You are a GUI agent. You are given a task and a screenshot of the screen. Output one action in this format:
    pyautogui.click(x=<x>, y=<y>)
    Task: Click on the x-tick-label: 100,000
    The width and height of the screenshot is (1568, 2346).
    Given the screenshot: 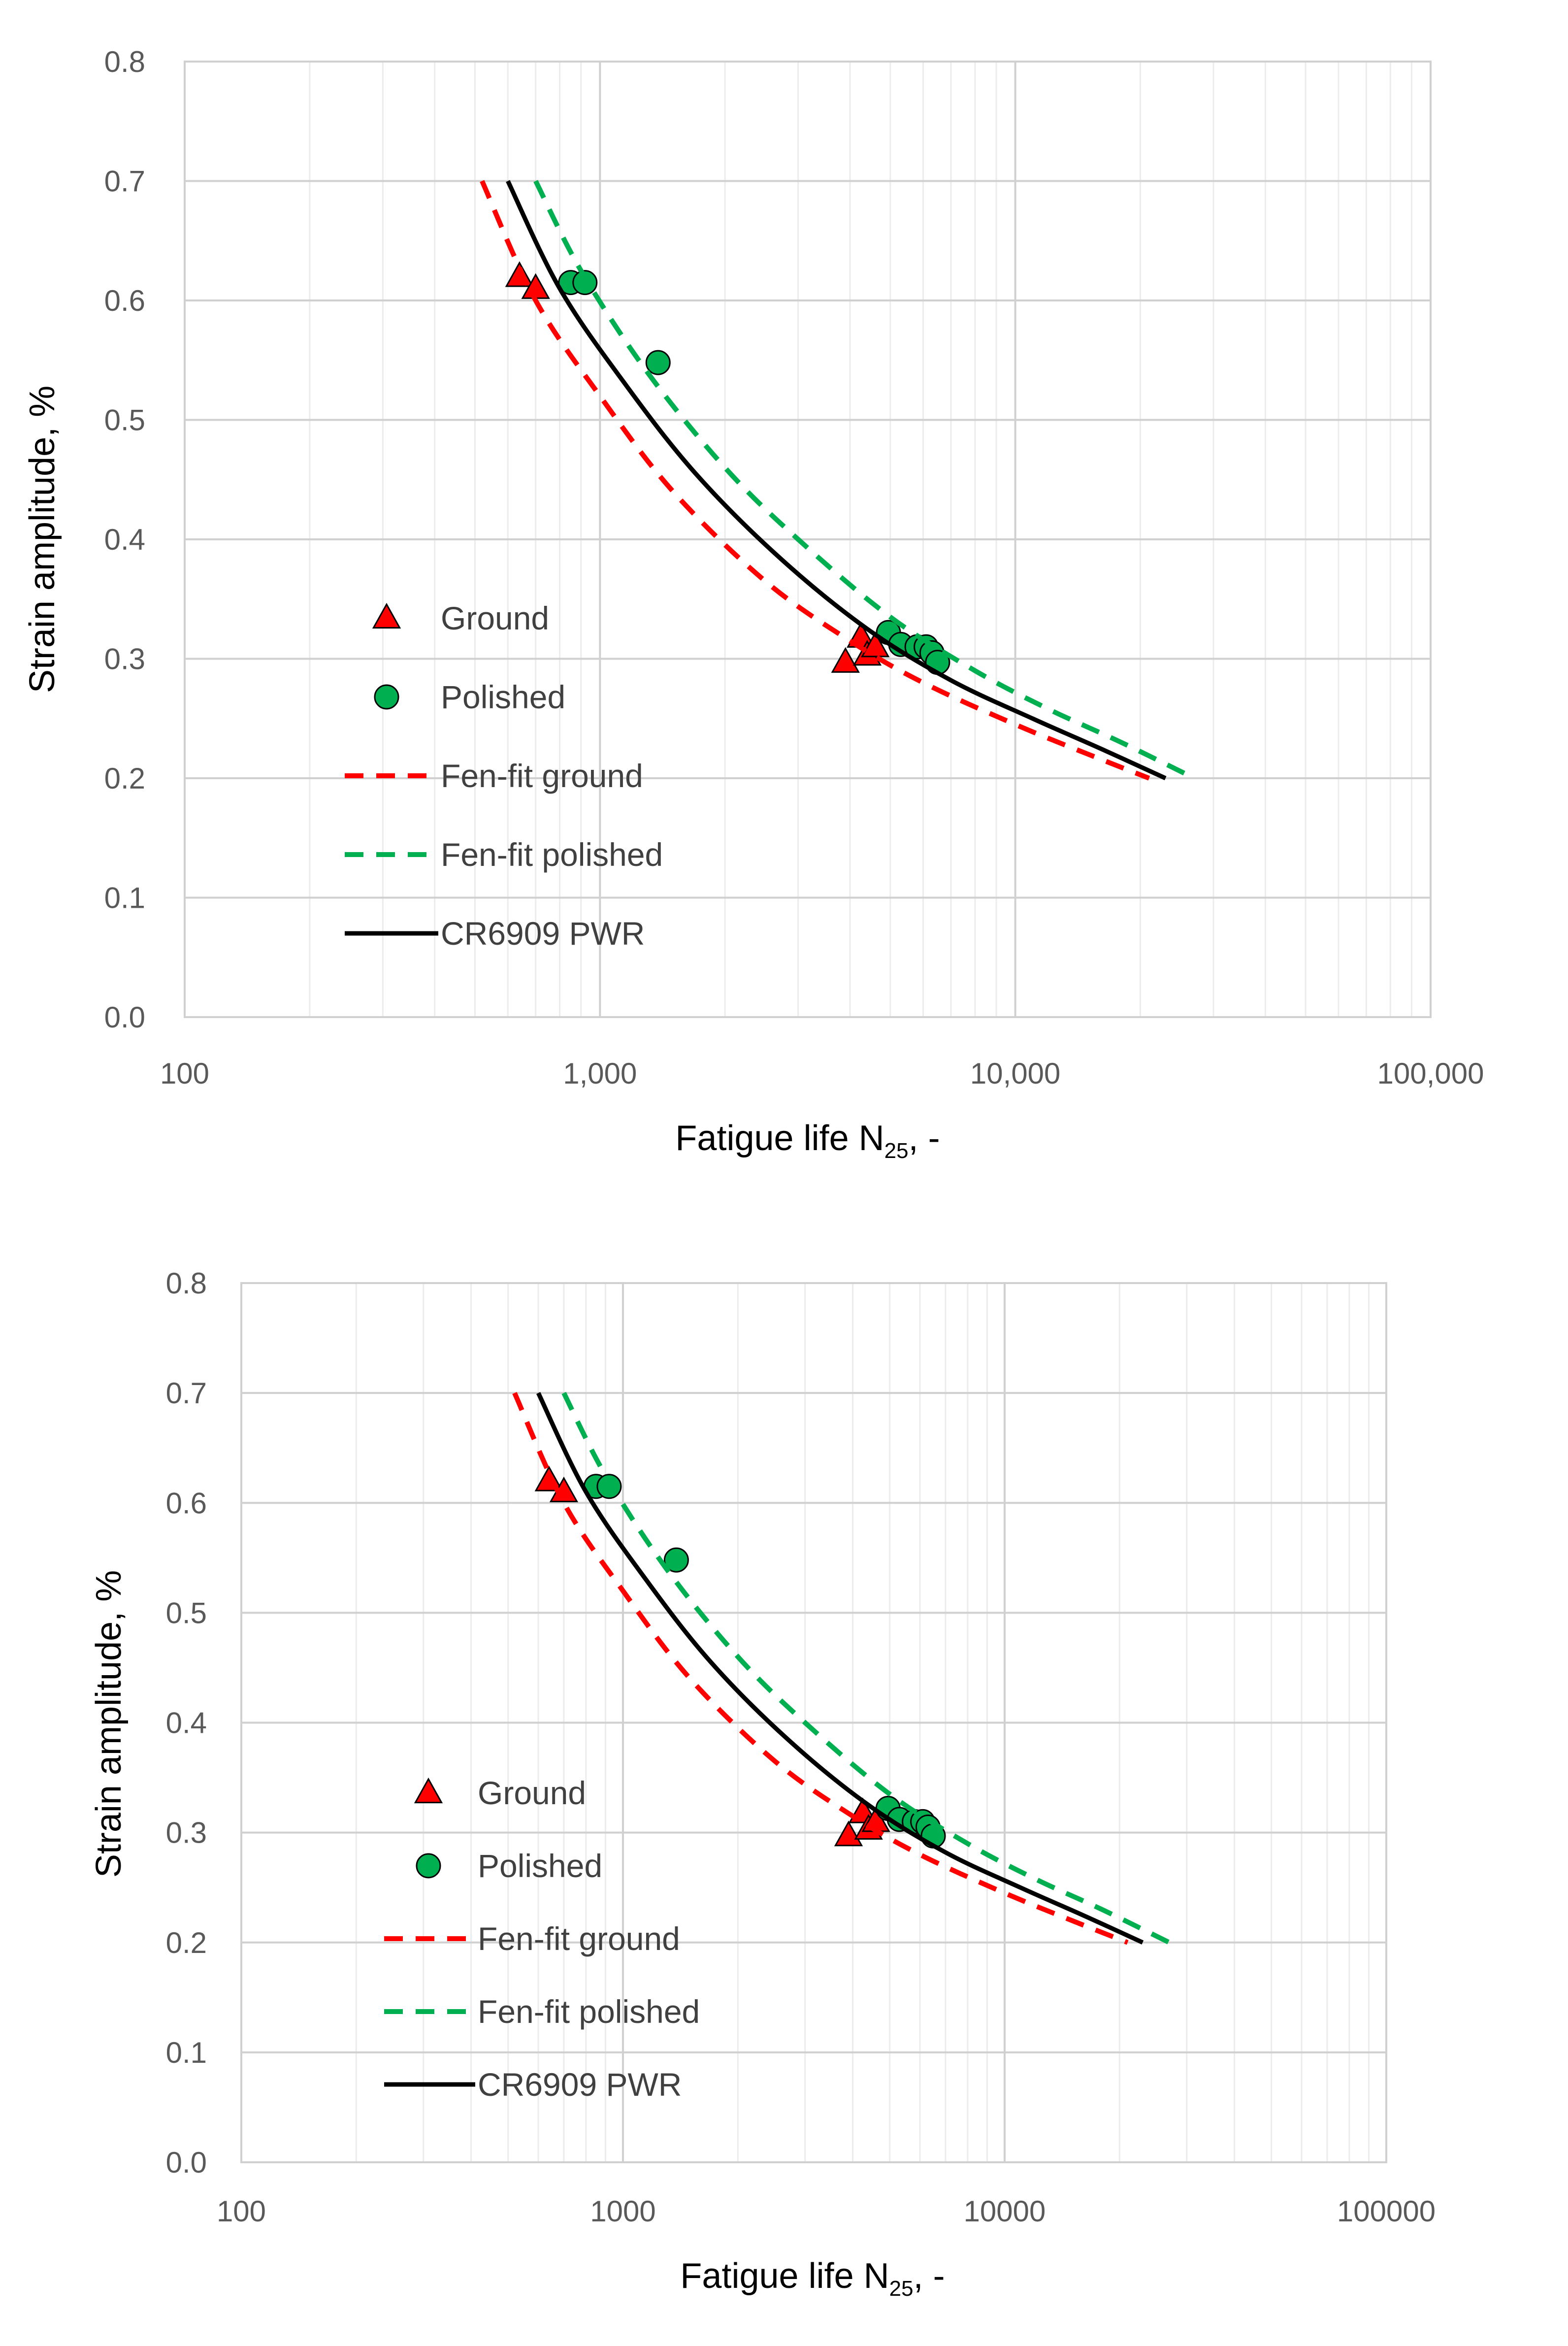 What is the action you would take?
    pyautogui.click(x=1430, y=1073)
    